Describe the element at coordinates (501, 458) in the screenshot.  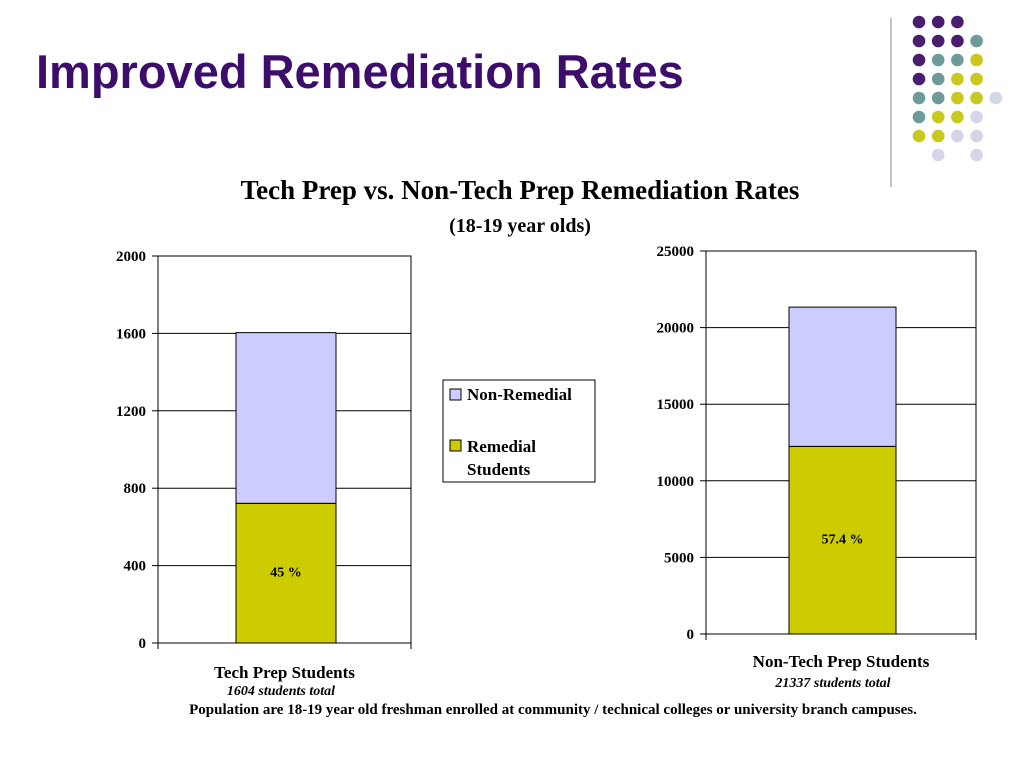
I see `legend-label-remedial: Remedial Students` at that location.